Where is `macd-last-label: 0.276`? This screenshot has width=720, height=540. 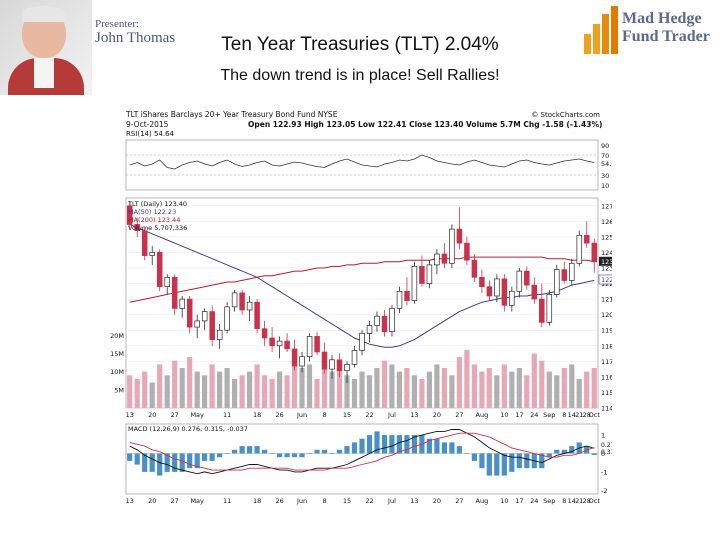
macd-last-label: 0.276 is located at coordinates (606, 445).